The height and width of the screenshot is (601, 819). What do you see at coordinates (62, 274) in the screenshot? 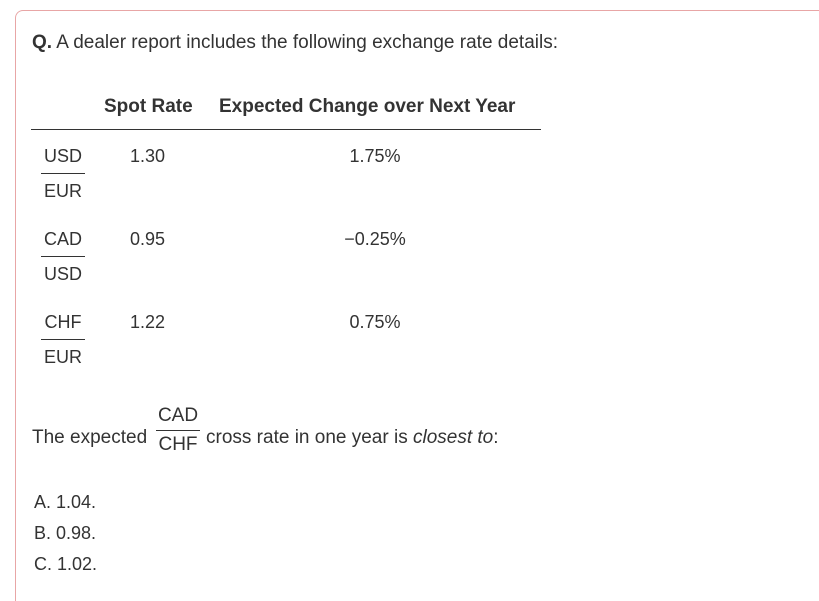
I see `pair-denominator: USD` at bounding box center [62, 274].